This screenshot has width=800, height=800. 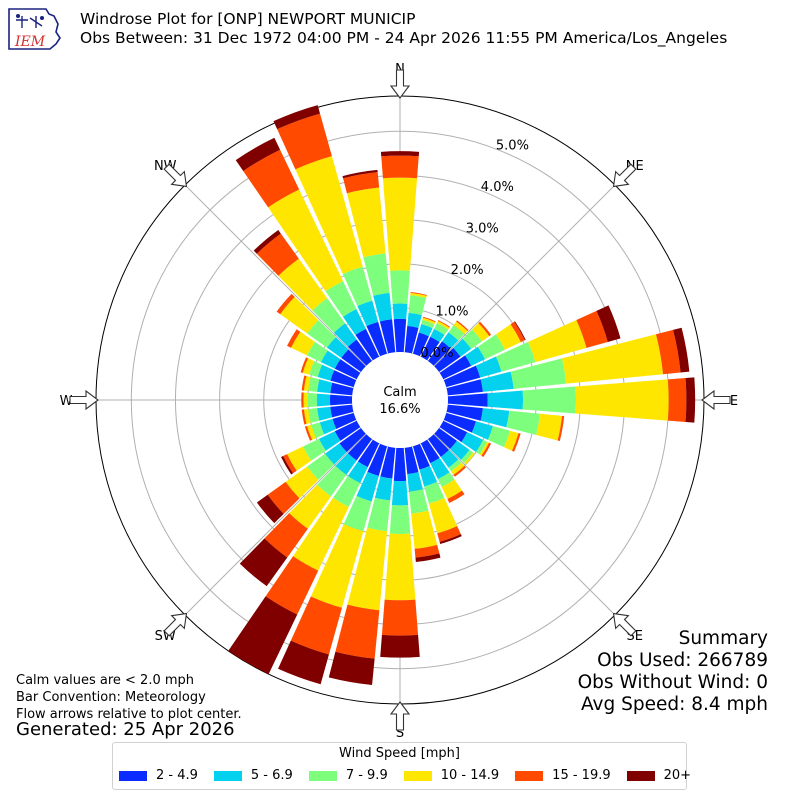 I want to click on grid-spoke, so click(x=275, y=524).